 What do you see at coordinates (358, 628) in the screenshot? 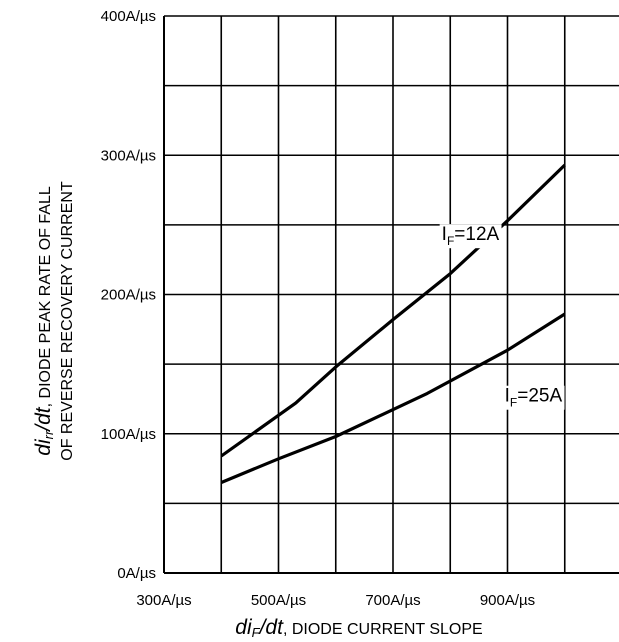
I see `x-axis-title: diF/dt, DIODE CURRENT SLOPE` at bounding box center [358, 628].